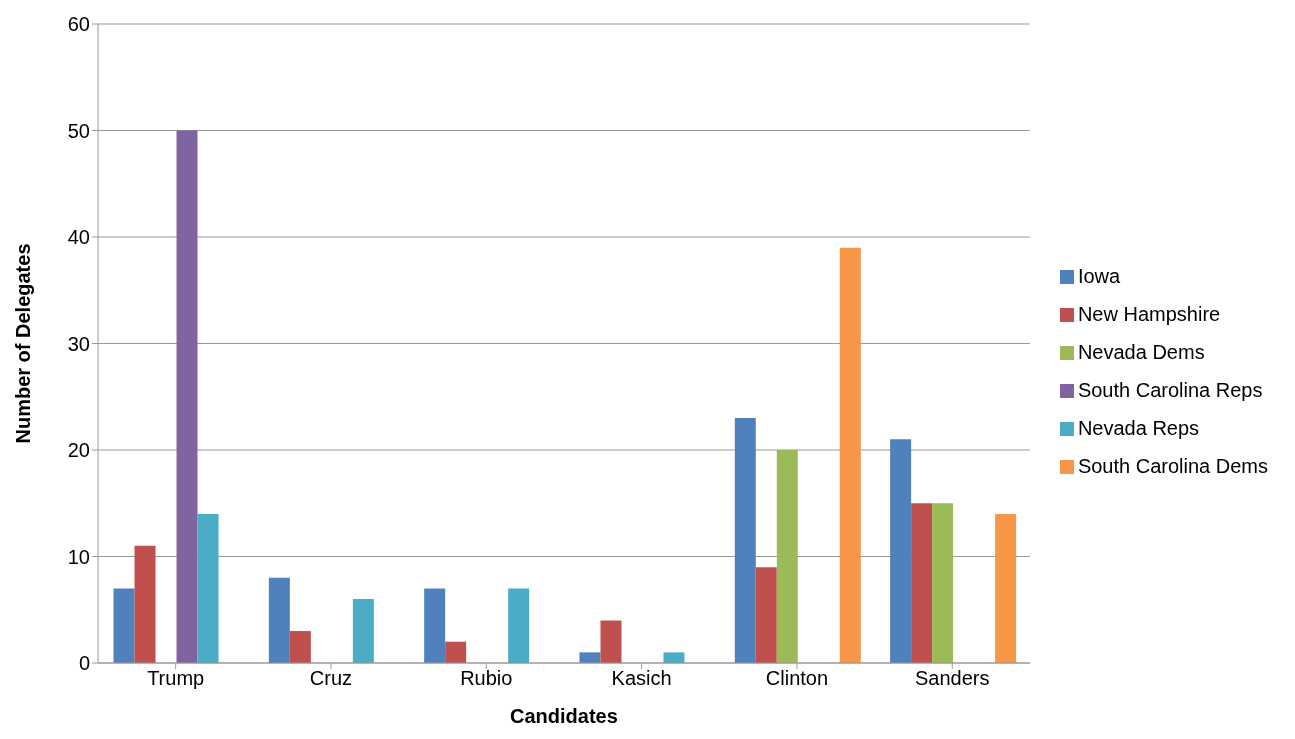 The image size is (1295, 739). Describe the element at coordinates (78, 237) in the screenshot. I see `y-tick-label: 40` at that location.